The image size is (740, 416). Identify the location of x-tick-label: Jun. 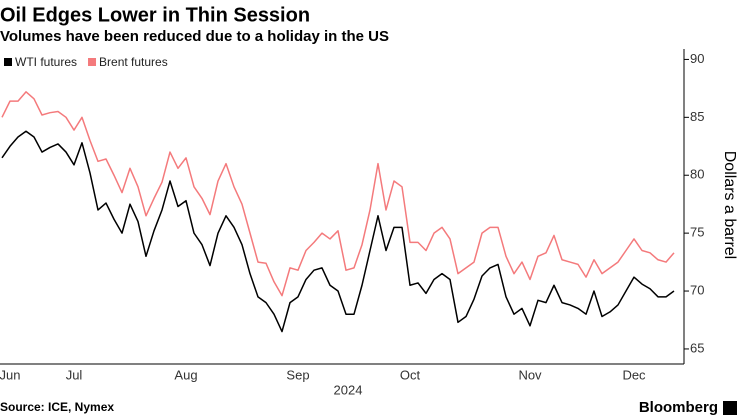
(10, 374).